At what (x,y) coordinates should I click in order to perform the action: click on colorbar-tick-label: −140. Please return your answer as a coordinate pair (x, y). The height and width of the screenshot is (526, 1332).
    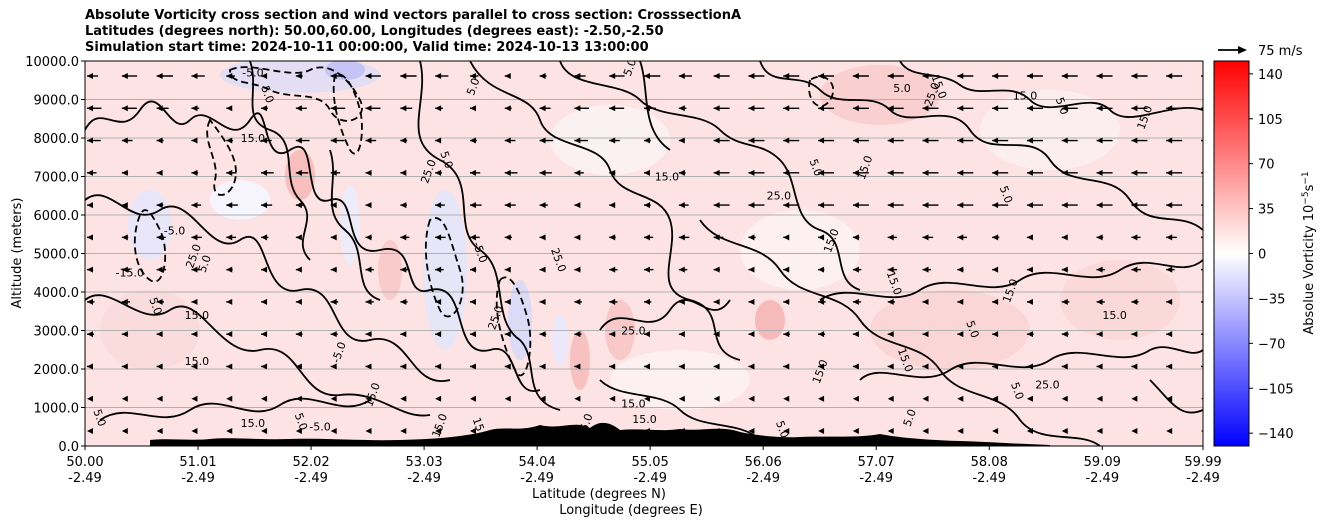
    Looking at the image, I should click on (1276, 434).